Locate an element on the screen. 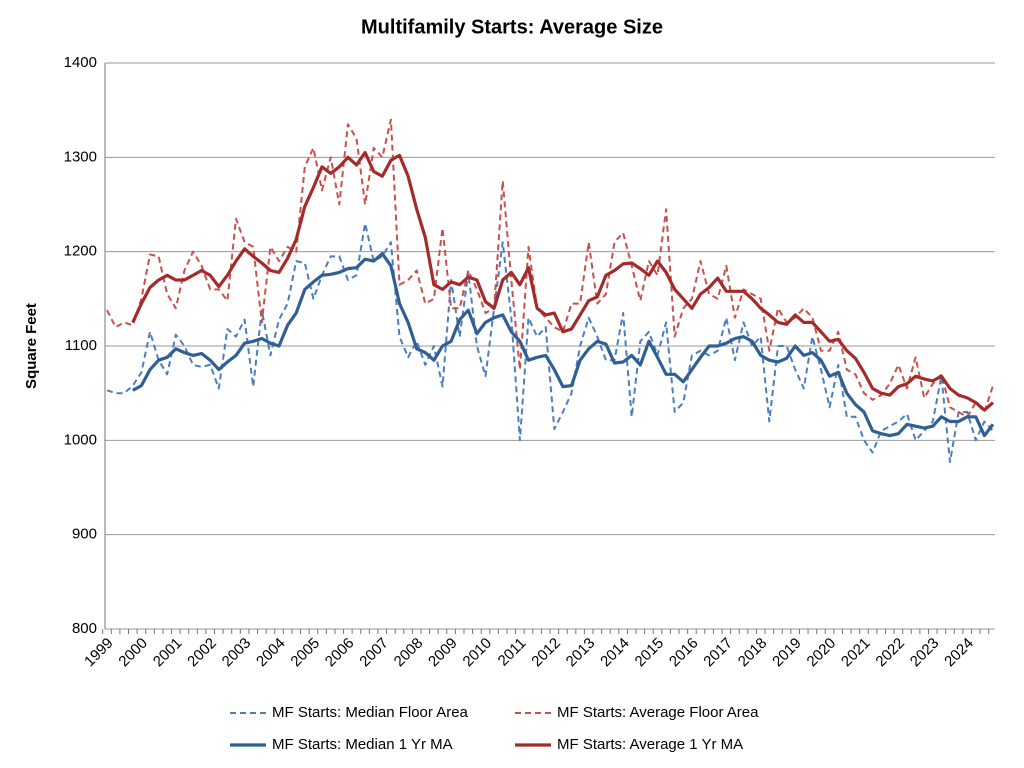  y-tick-label: 1300 is located at coordinates (80, 156).